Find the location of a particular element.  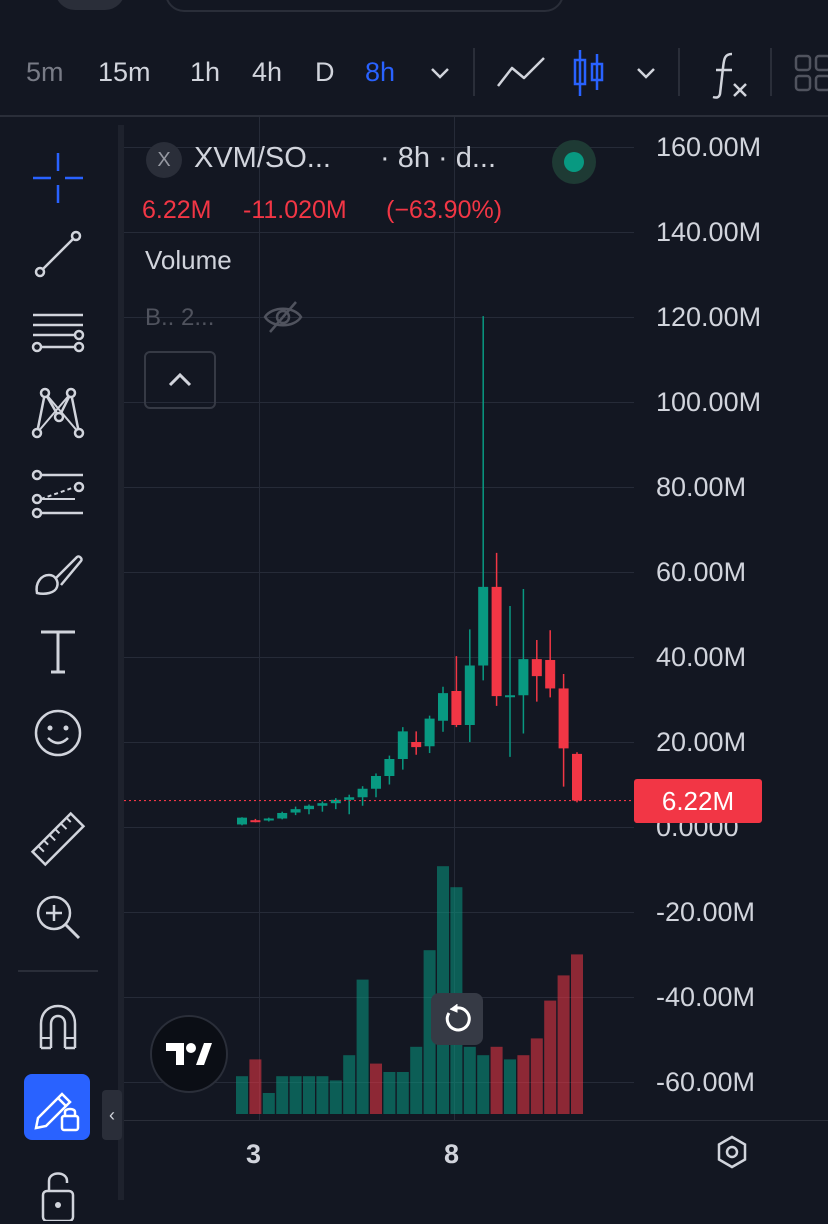

crosshair-tool is located at coordinates (58, 178).